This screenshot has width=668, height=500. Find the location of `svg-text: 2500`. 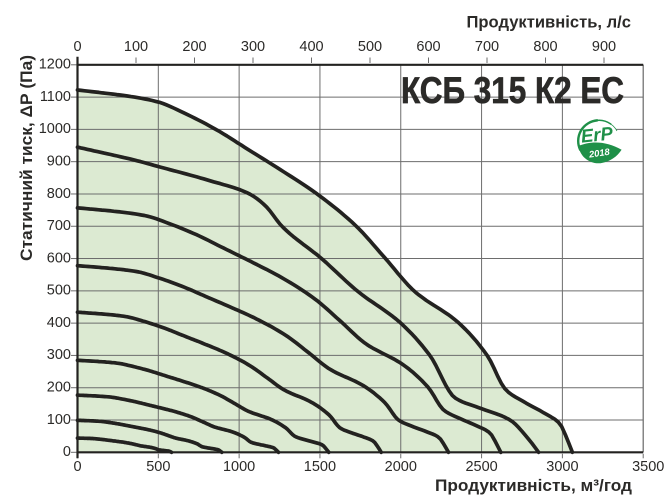

svg-text: 2500 is located at coordinates (481, 467).